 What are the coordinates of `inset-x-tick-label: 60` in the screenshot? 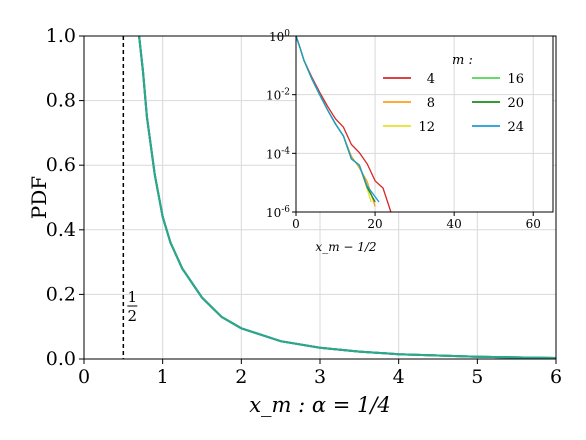 It's located at (533, 224).